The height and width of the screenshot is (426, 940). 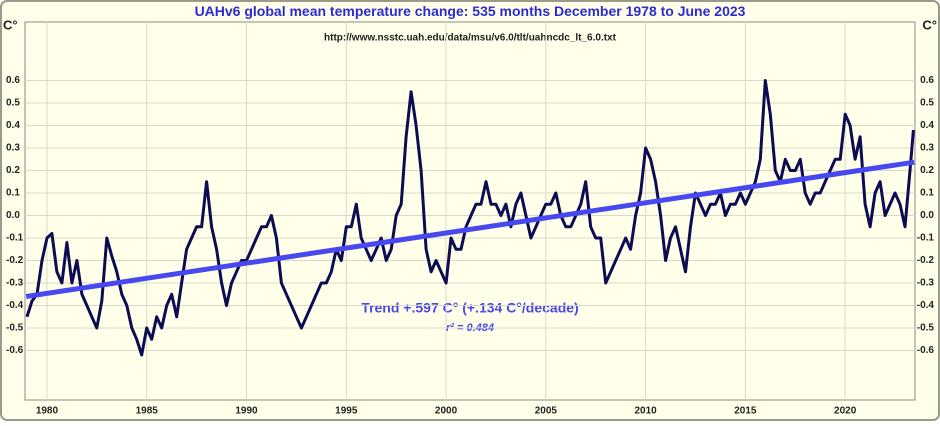 What do you see at coordinates (927, 215) in the screenshot?
I see `y-tick-label-right: 0.0` at bounding box center [927, 215].